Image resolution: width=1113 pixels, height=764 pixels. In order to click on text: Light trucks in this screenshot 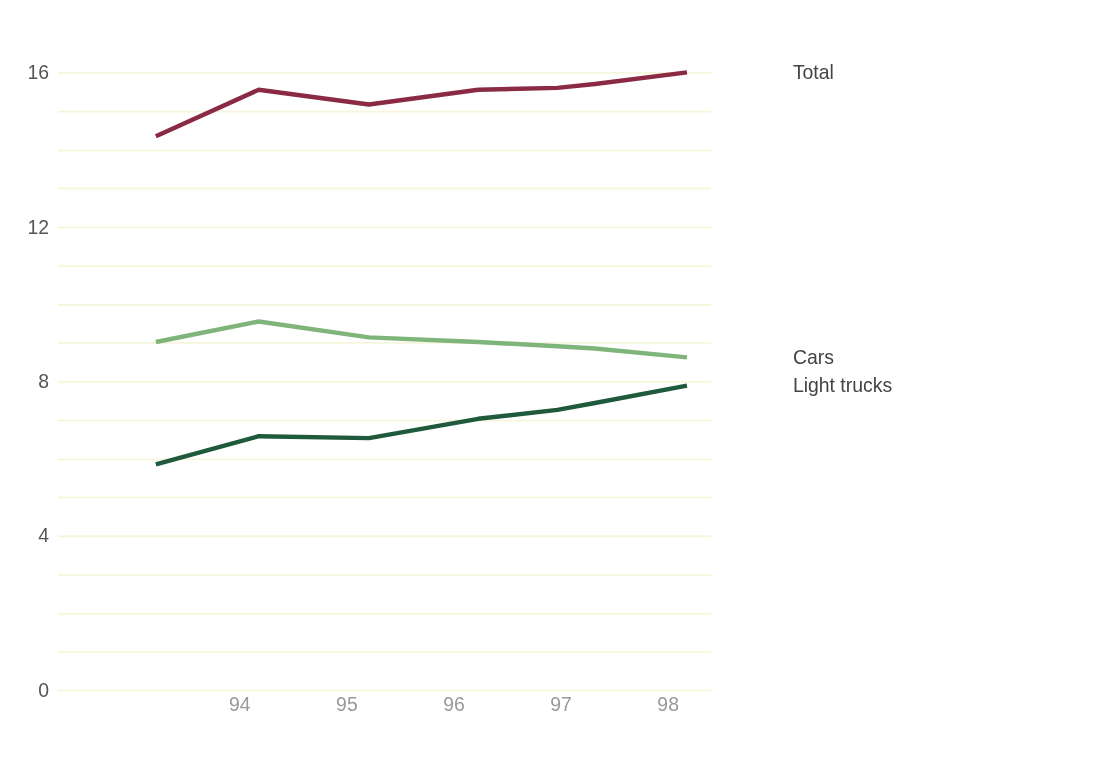, I will do `click(842, 384)`.